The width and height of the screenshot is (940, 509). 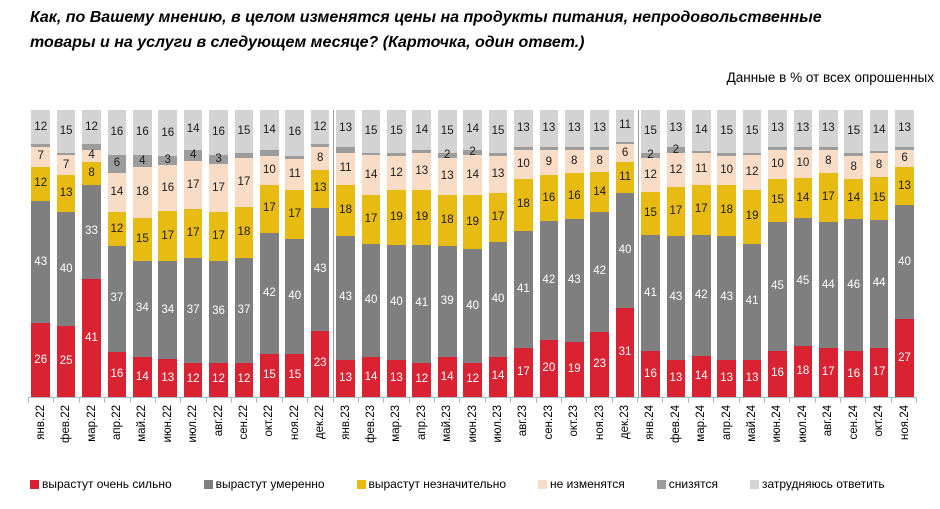 What do you see at coordinates (91, 338) in the screenshot?
I see `bar-segment: 41` at bounding box center [91, 338].